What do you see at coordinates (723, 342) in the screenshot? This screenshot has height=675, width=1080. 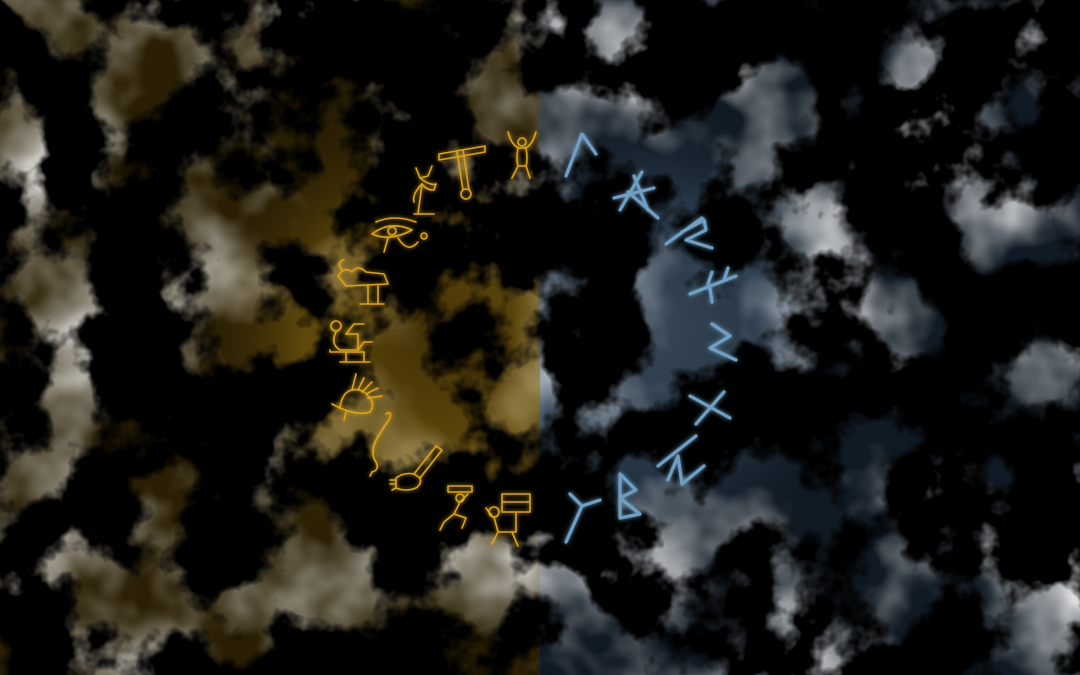 I see `sowilo-rune-icon` at bounding box center [723, 342].